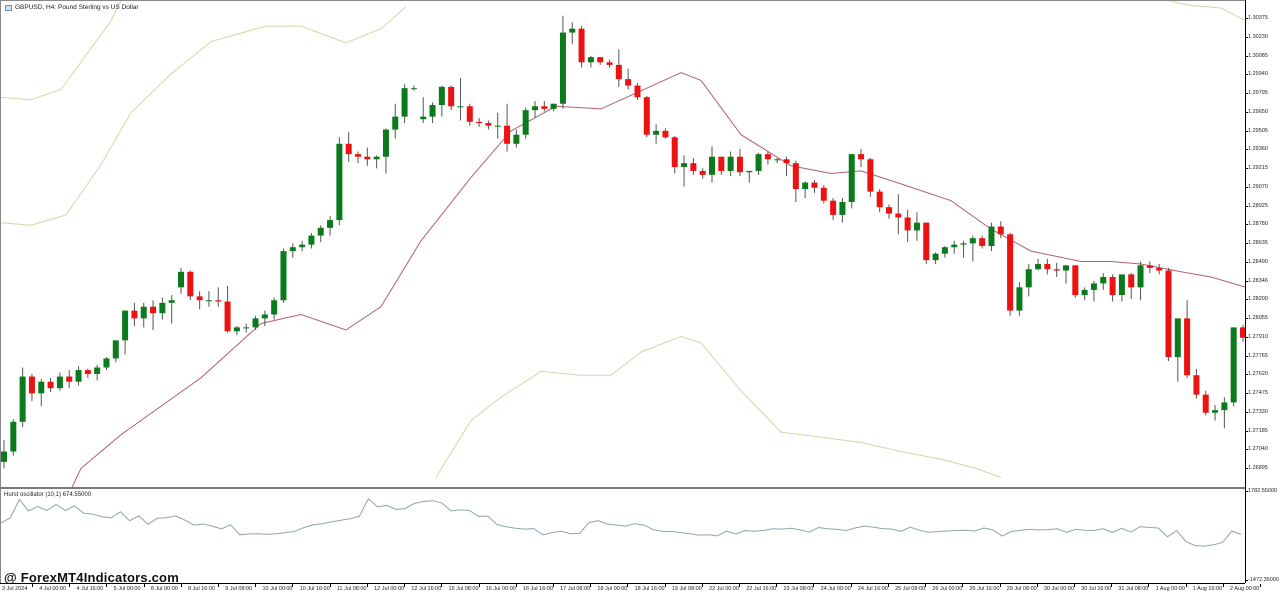 The height and width of the screenshot is (596, 1280). I want to click on oscillator-min-label: -1472.35000, so click(1262, 580).